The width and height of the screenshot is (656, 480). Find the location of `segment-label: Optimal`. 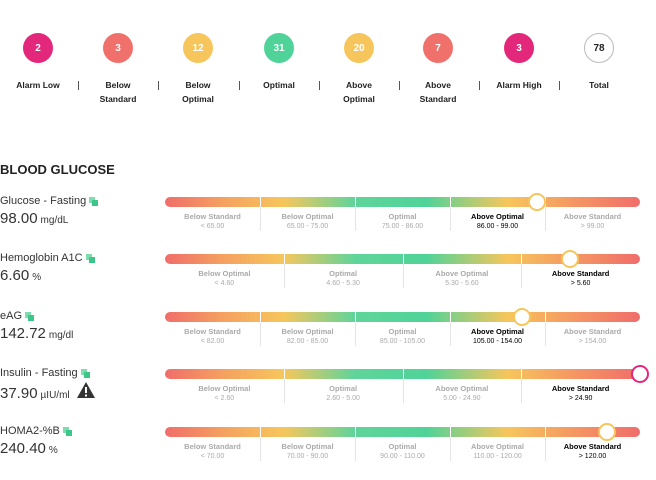

segment-label: Optimal is located at coordinates (402, 446).